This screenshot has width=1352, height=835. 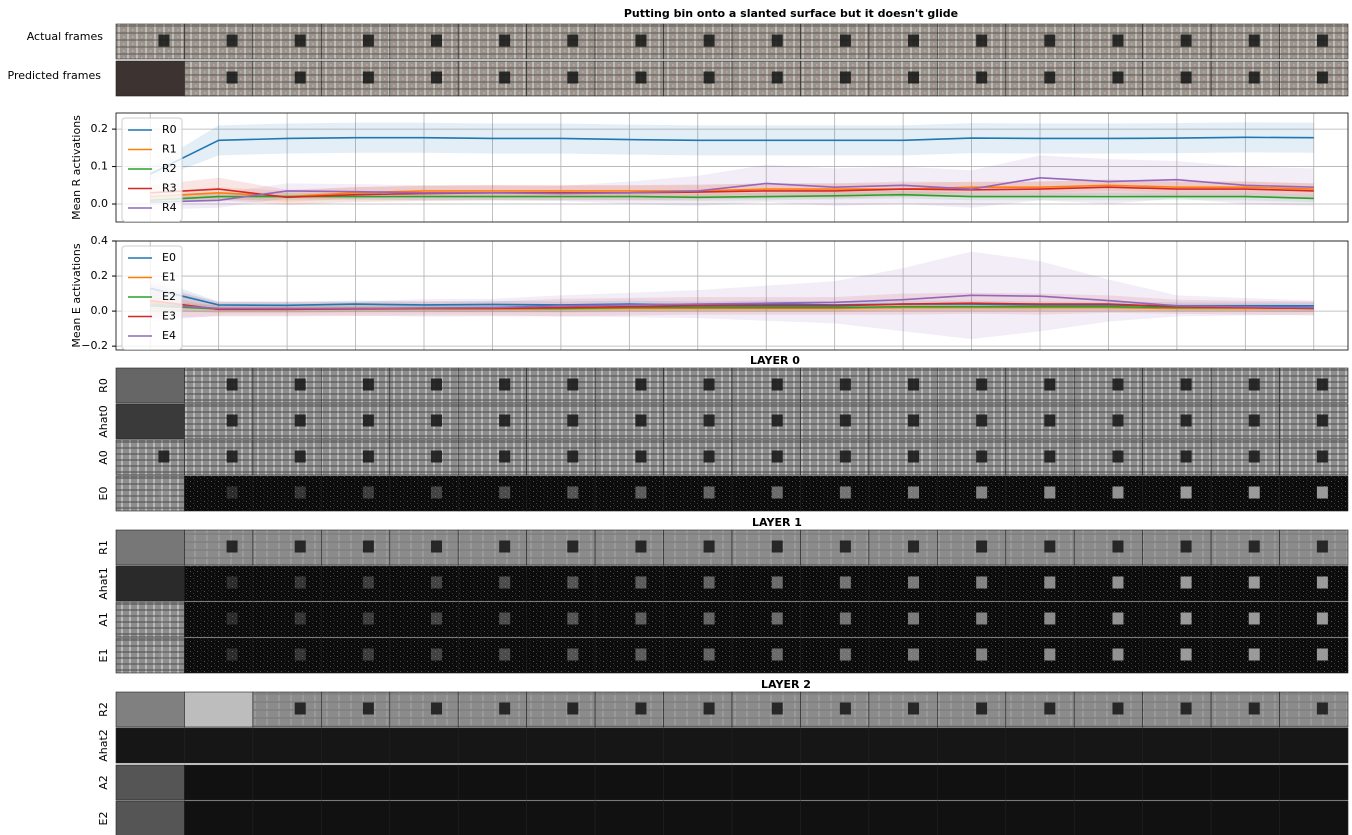 What do you see at coordinates (103, 547) in the screenshot?
I see `row-label: R1` at bounding box center [103, 547].